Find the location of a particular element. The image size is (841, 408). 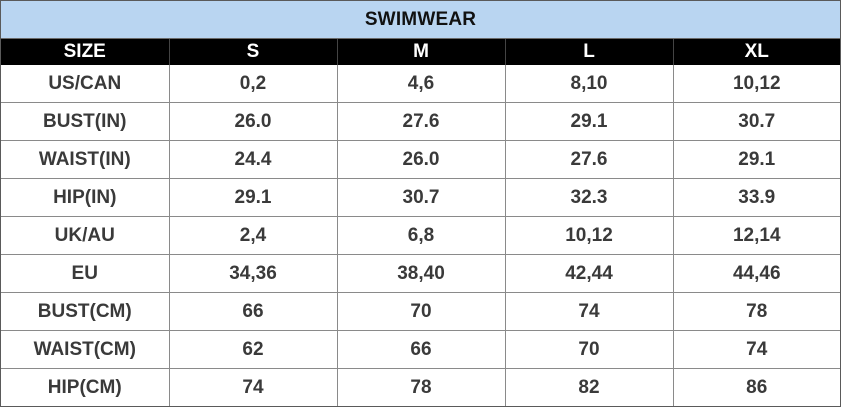

table-cell: 2,4 is located at coordinates (252, 235).